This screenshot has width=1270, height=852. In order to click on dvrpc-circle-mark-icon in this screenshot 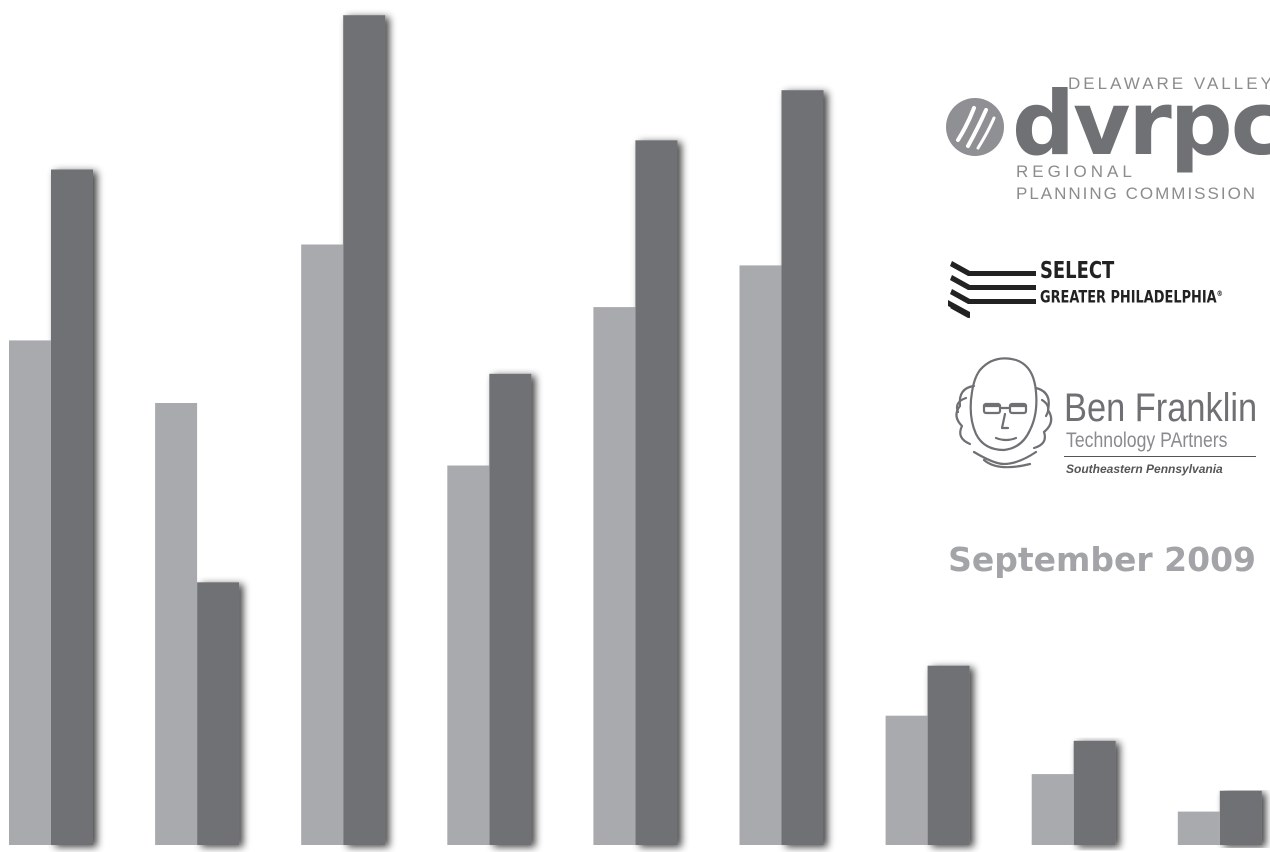, I will do `click(975, 127)`.